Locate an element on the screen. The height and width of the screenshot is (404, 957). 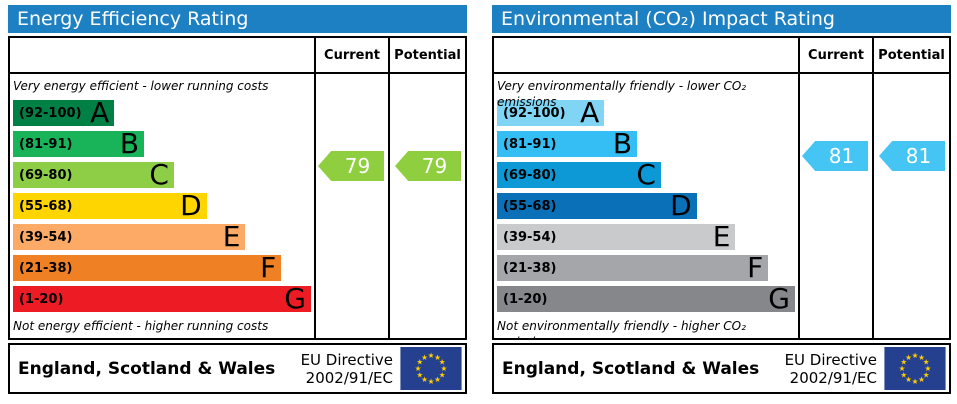
potential-arrow-cell: 79 is located at coordinates (426, 206).